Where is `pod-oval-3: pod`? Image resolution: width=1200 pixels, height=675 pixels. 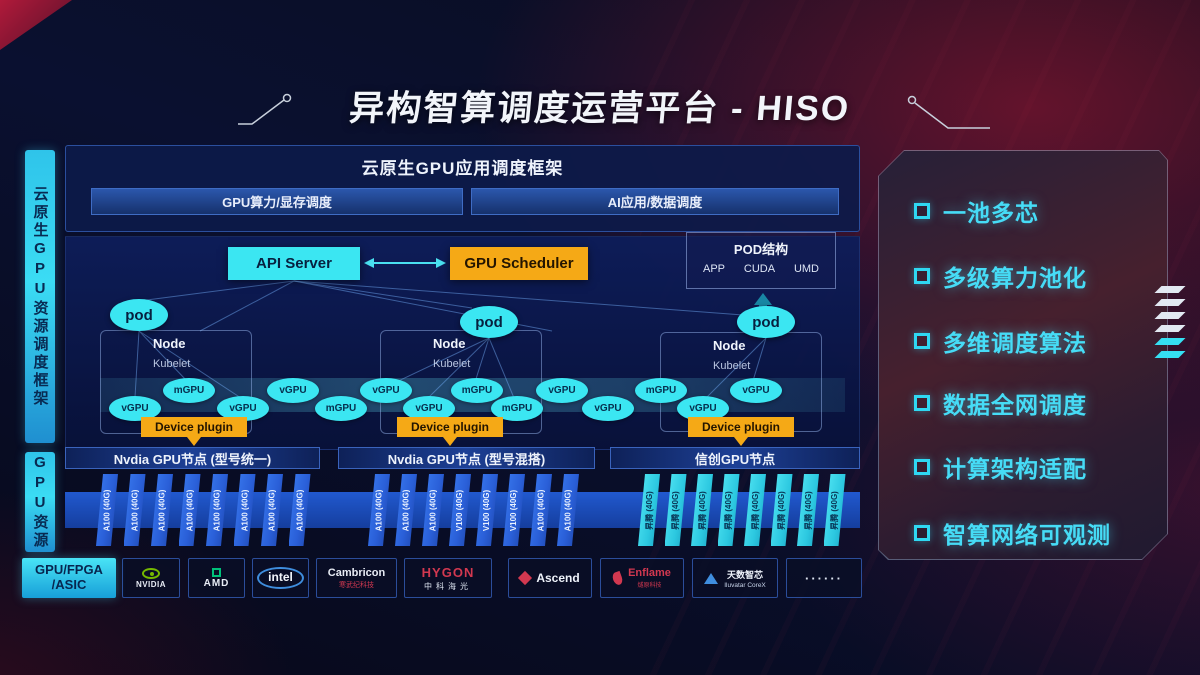 pod-oval-3: pod is located at coordinates (766, 322).